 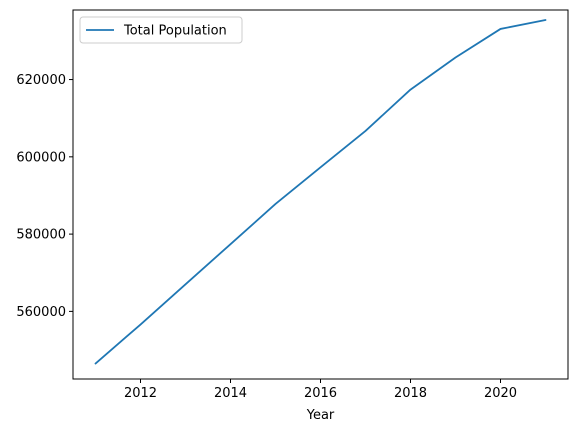 What do you see at coordinates (320, 393) in the screenshot?
I see `x-tick-label: 2016` at bounding box center [320, 393].